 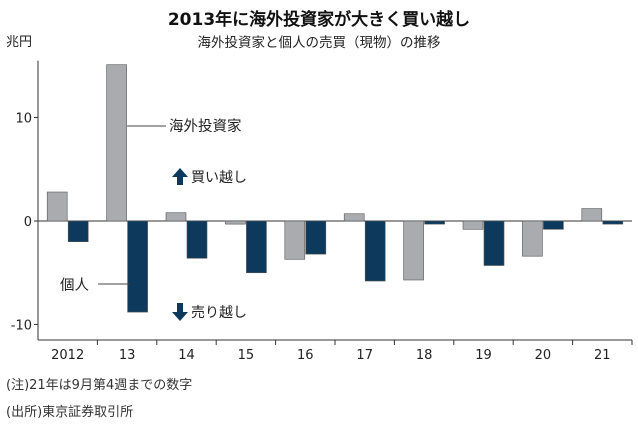 I want to click on chart-subtitle: 海外投資家と個人の売買（現物）の推移, so click(x=319, y=43).